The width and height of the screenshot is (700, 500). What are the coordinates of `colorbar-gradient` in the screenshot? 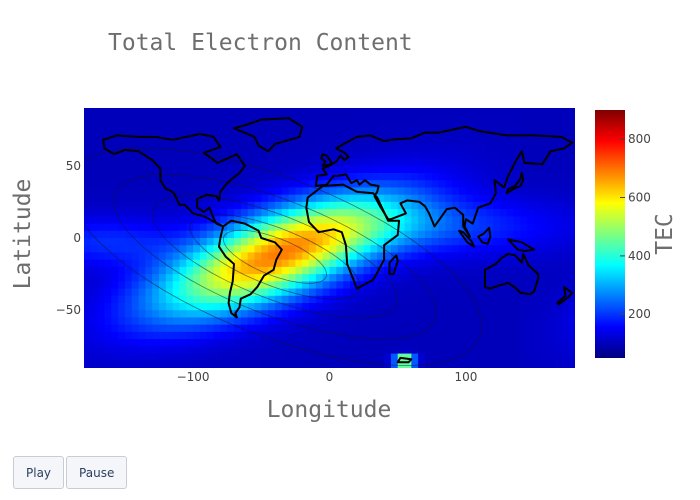 It's located at (610, 234).